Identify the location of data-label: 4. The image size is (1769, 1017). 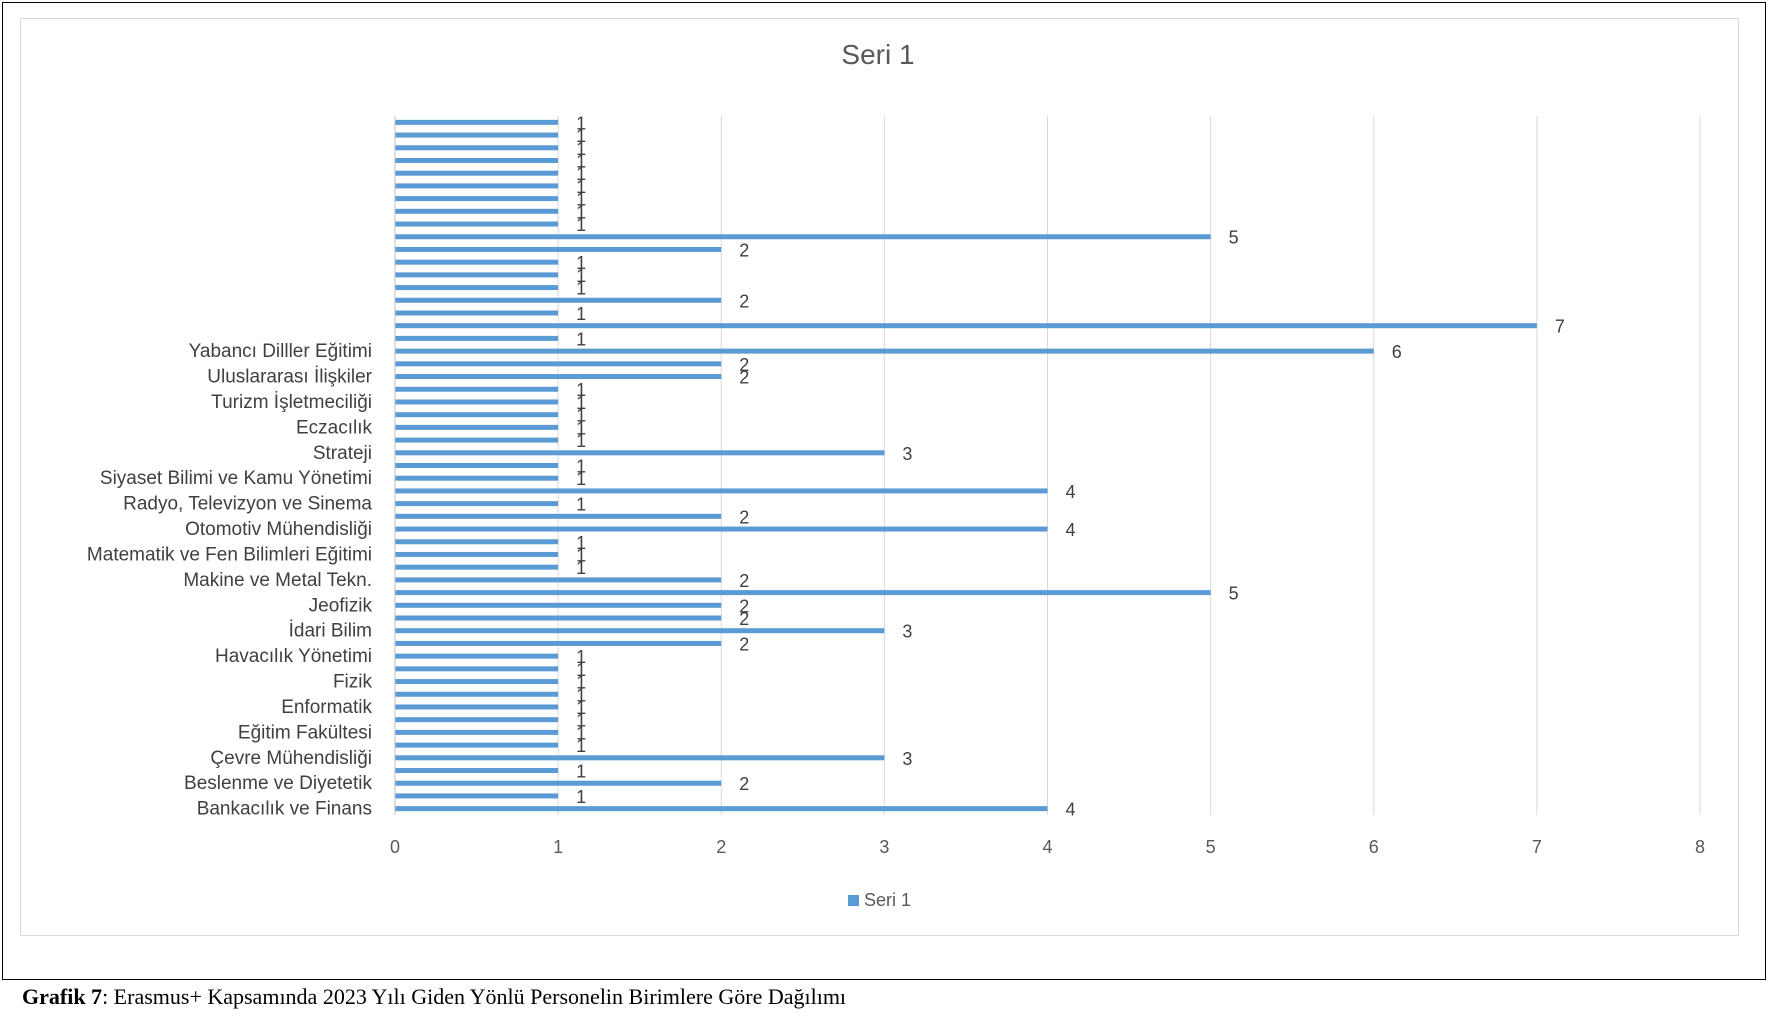
(1071, 810).